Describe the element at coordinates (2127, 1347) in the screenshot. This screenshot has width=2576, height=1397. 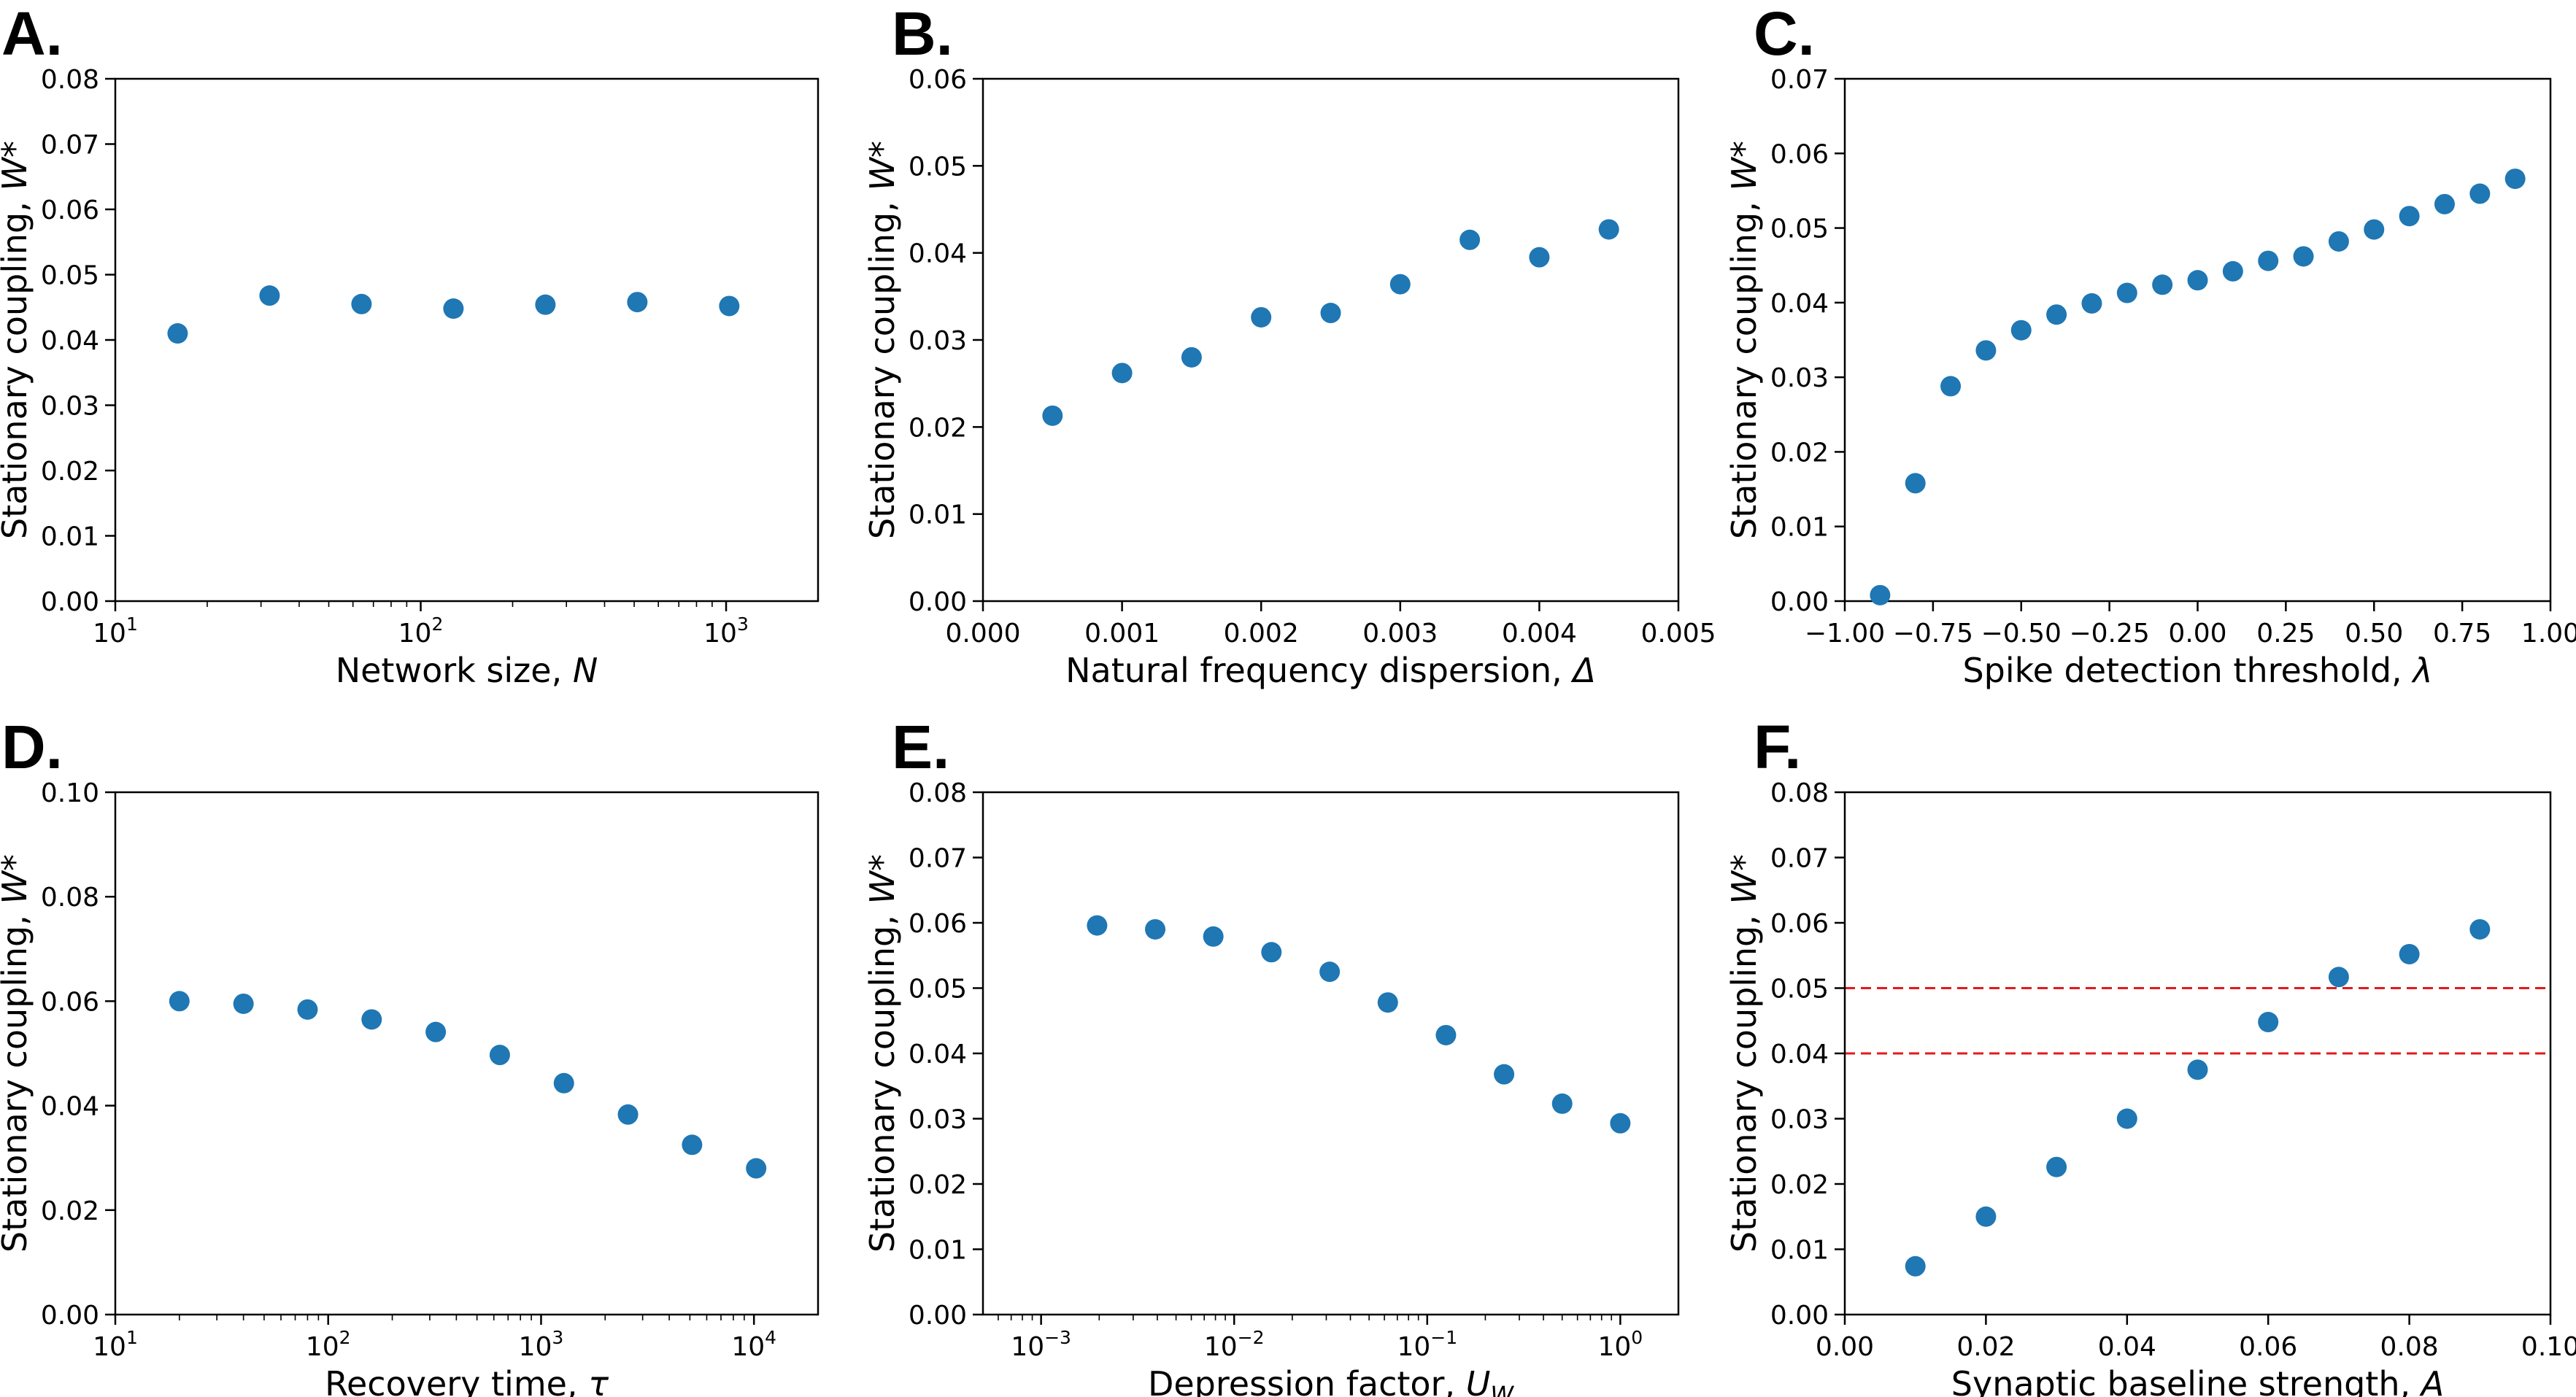
I see `x-tick-label: 0.04` at that location.